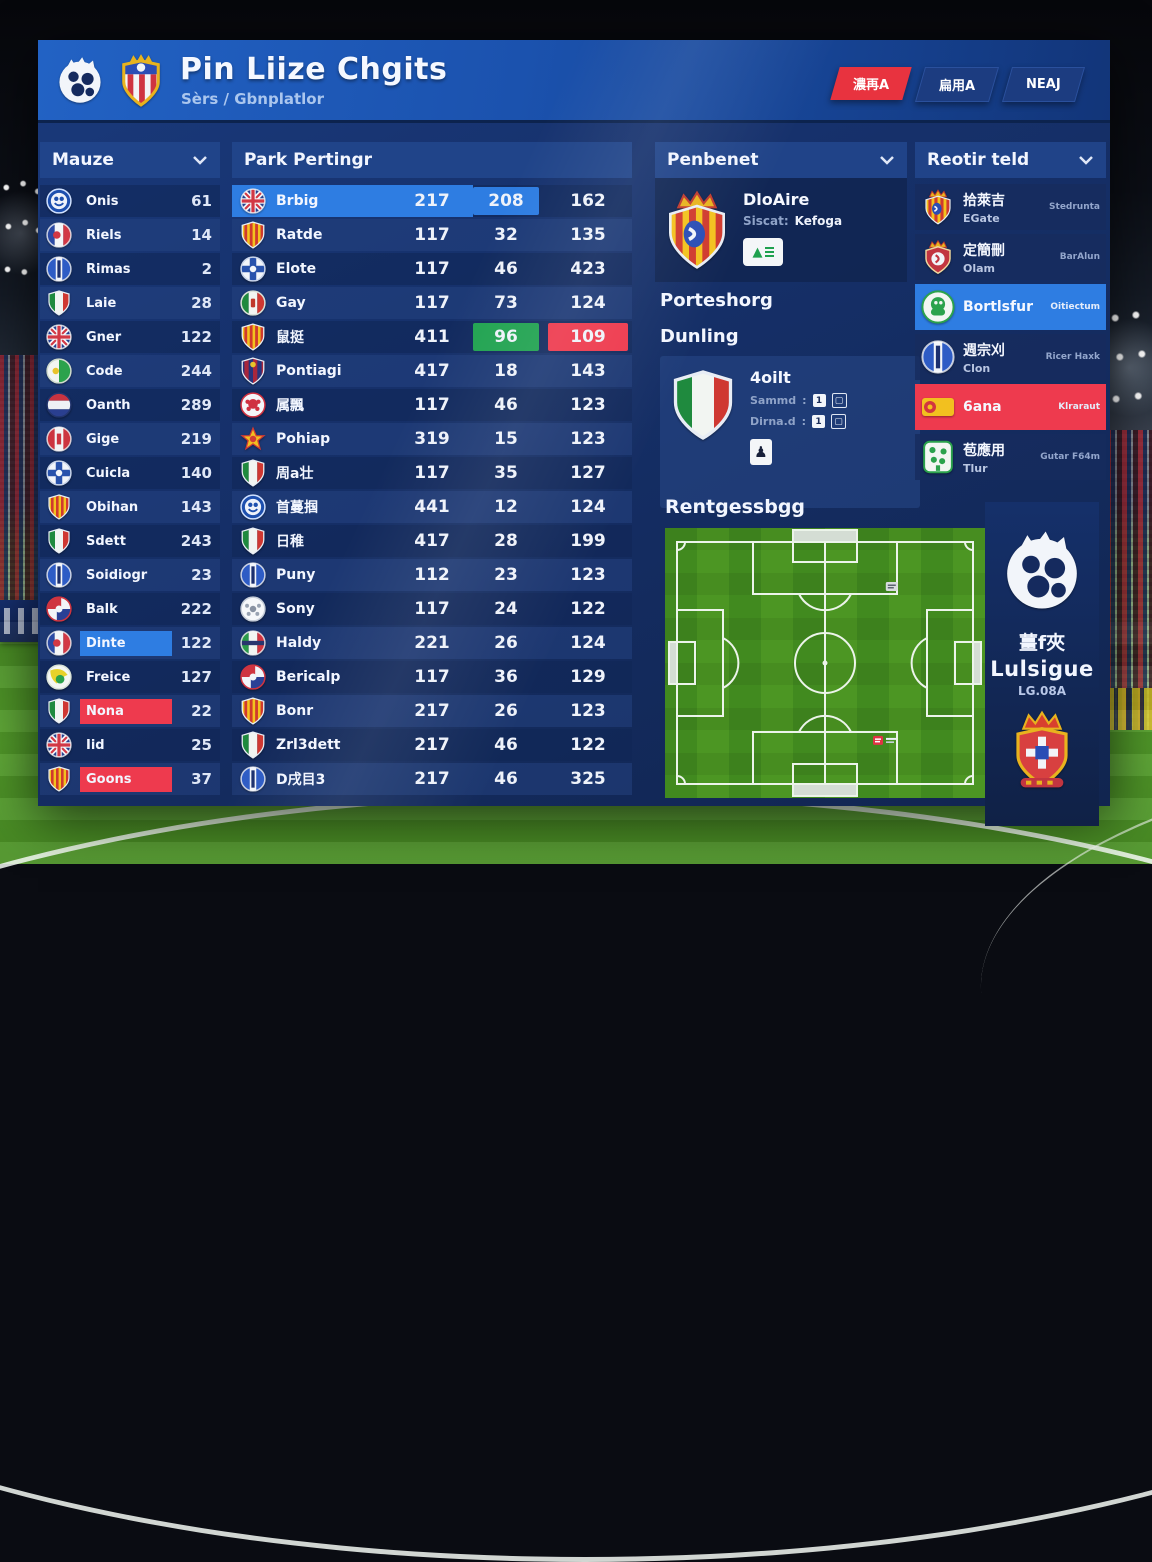 The image size is (1152, 1562). I want to click on header-button-3: NEAJ, so click(1044, 84).